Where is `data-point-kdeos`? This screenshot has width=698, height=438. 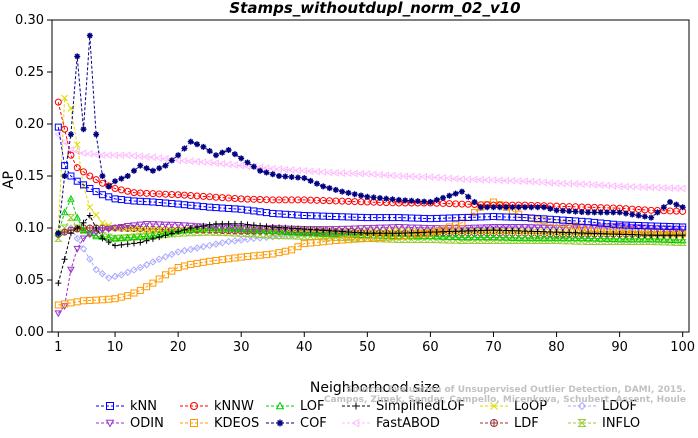 data-point-kdeos is located at coordinates (147, 287).